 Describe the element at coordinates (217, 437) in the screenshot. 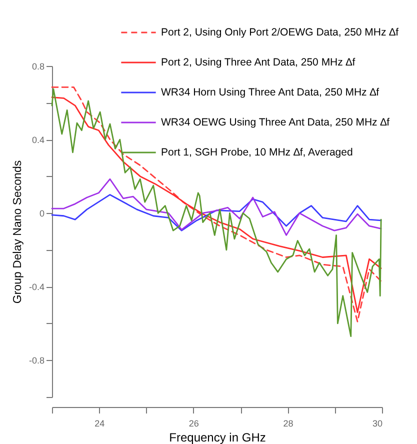

I see `x-axis-title: Frequency in GHz` at that location.